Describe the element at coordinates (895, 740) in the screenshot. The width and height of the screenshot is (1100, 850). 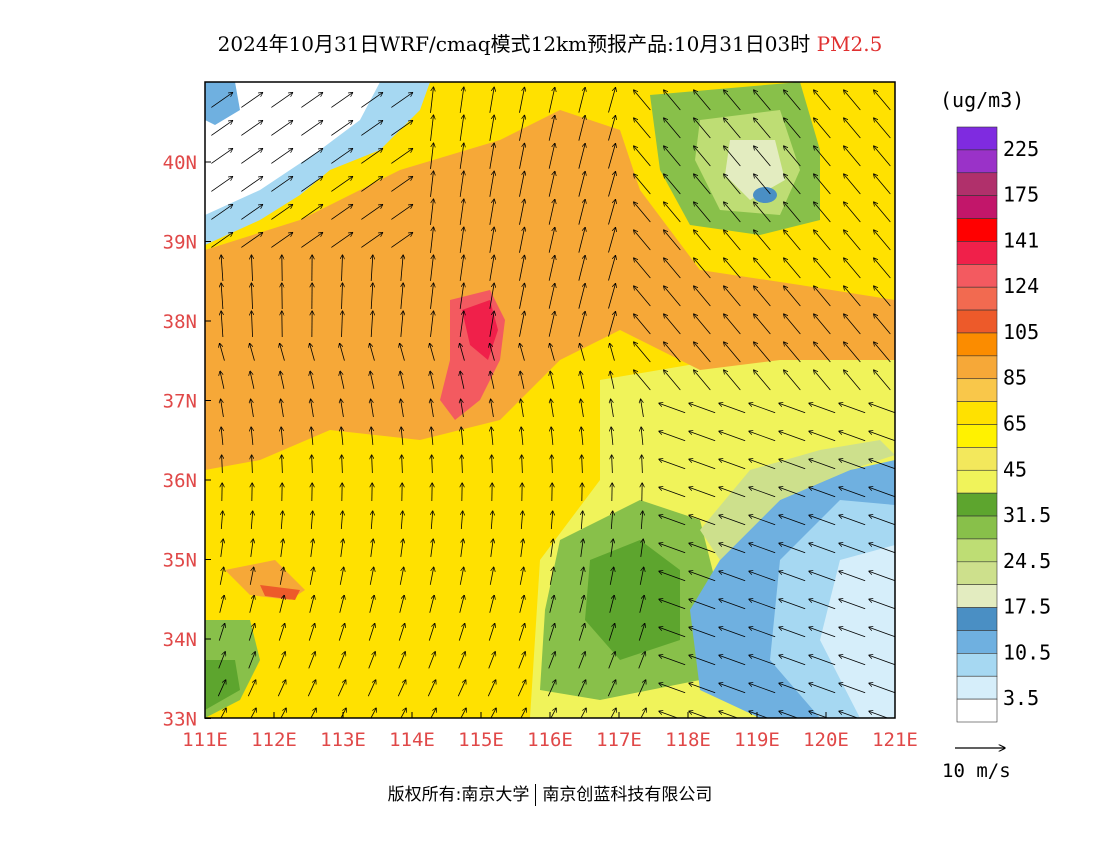
I see `lon-label: 121E` at that location.